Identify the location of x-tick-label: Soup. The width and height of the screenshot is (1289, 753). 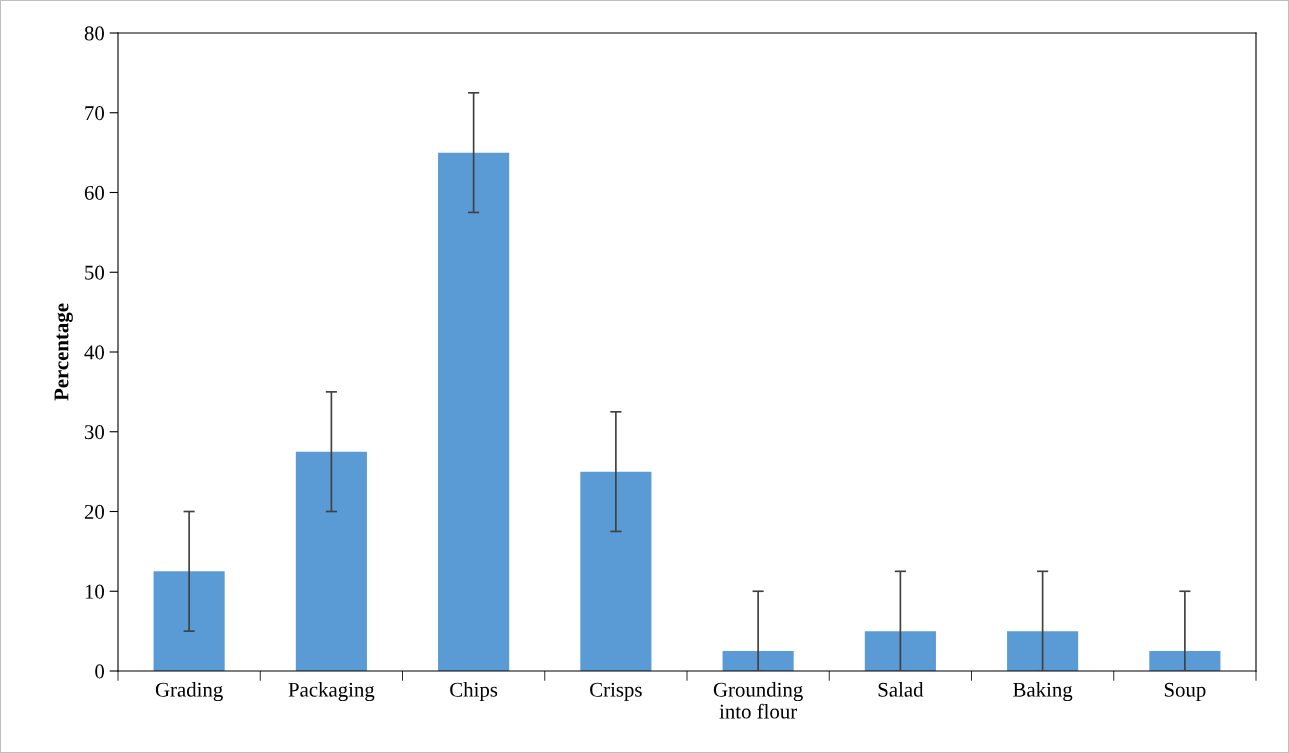
(1185, 691).